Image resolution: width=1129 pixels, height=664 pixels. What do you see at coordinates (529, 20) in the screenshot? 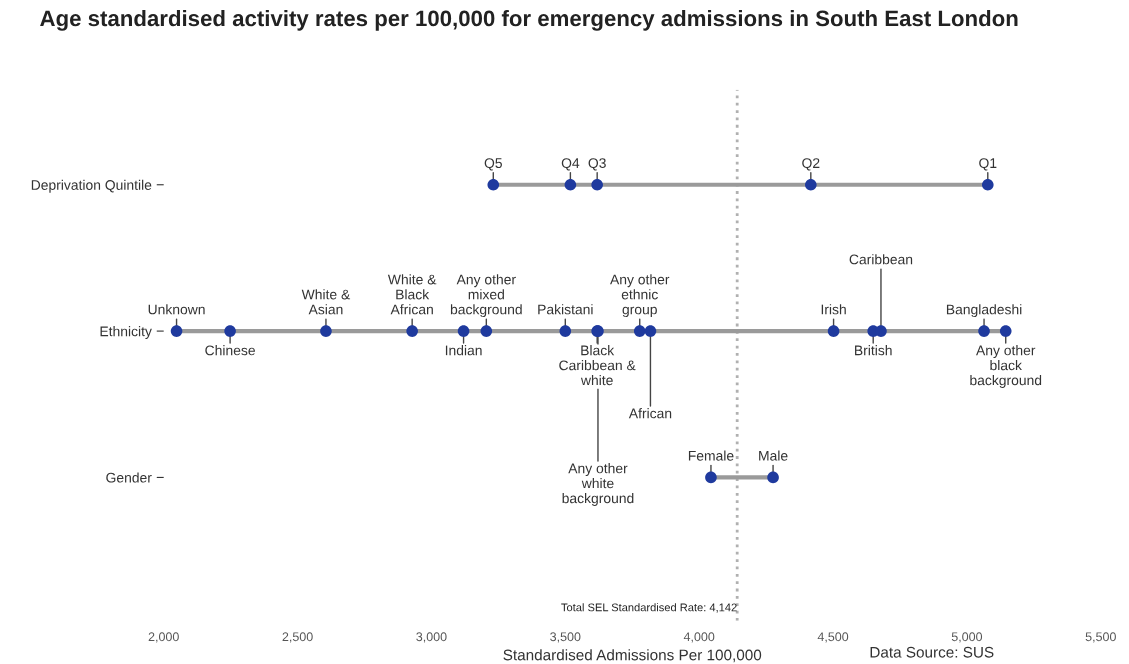
I see `chart-title: Age standardised activity rates per 100,000 for emergency admissions in South East London` at bounding box center [529, 20].